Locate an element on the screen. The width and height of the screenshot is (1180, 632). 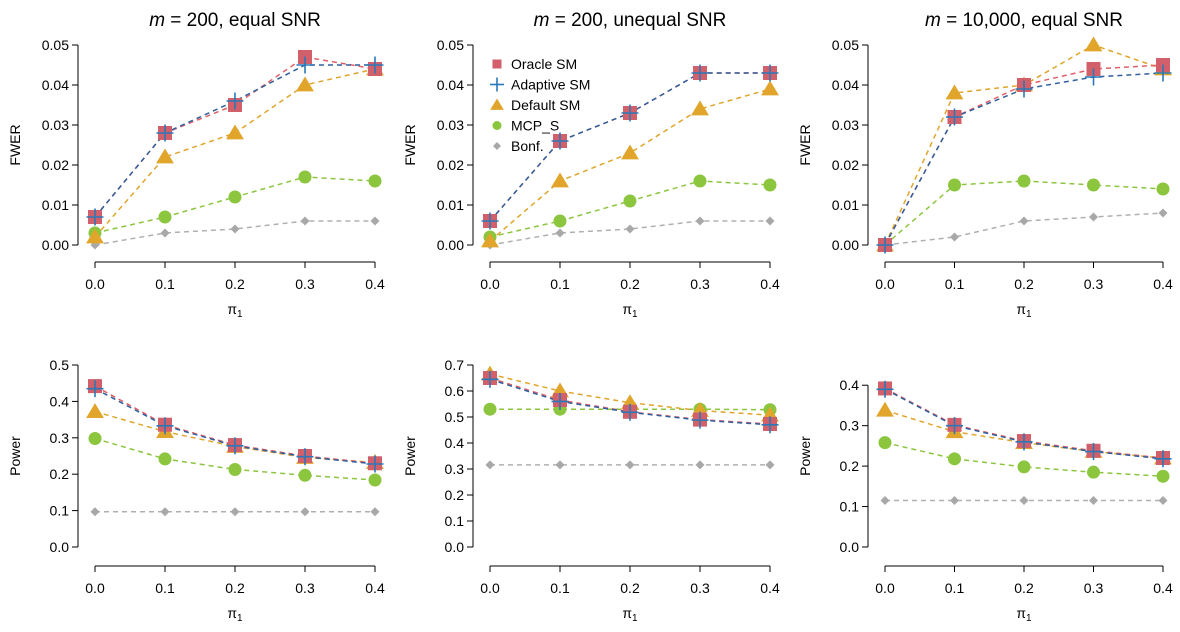
series-markers-defaultsm is located at coordinates (630, 164).